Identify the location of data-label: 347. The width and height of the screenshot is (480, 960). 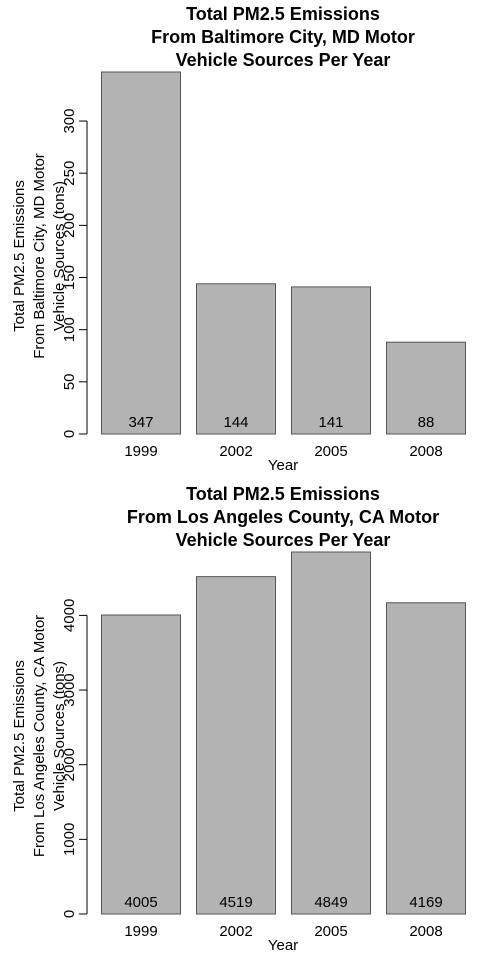
(140, 422).